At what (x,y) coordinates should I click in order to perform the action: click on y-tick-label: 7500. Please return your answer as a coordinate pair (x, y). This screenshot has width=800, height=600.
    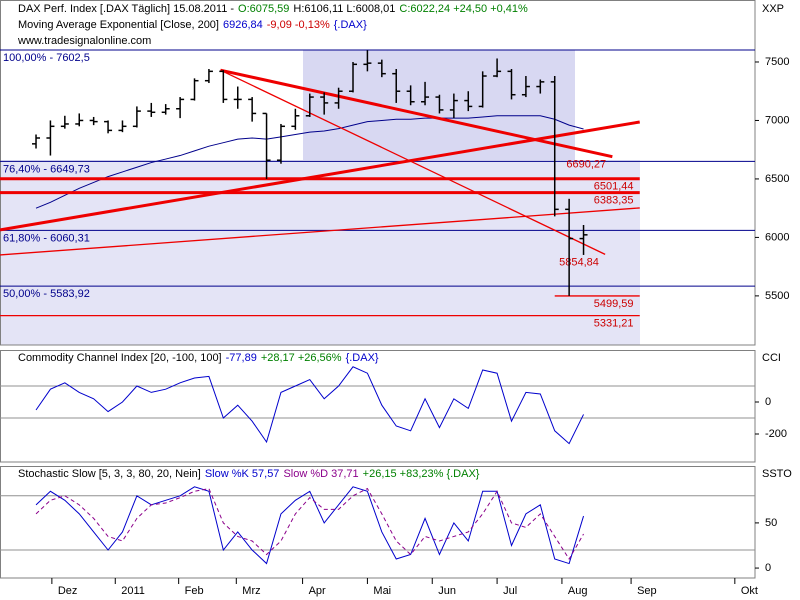
    Looking at the image, I should click on (777, 62).